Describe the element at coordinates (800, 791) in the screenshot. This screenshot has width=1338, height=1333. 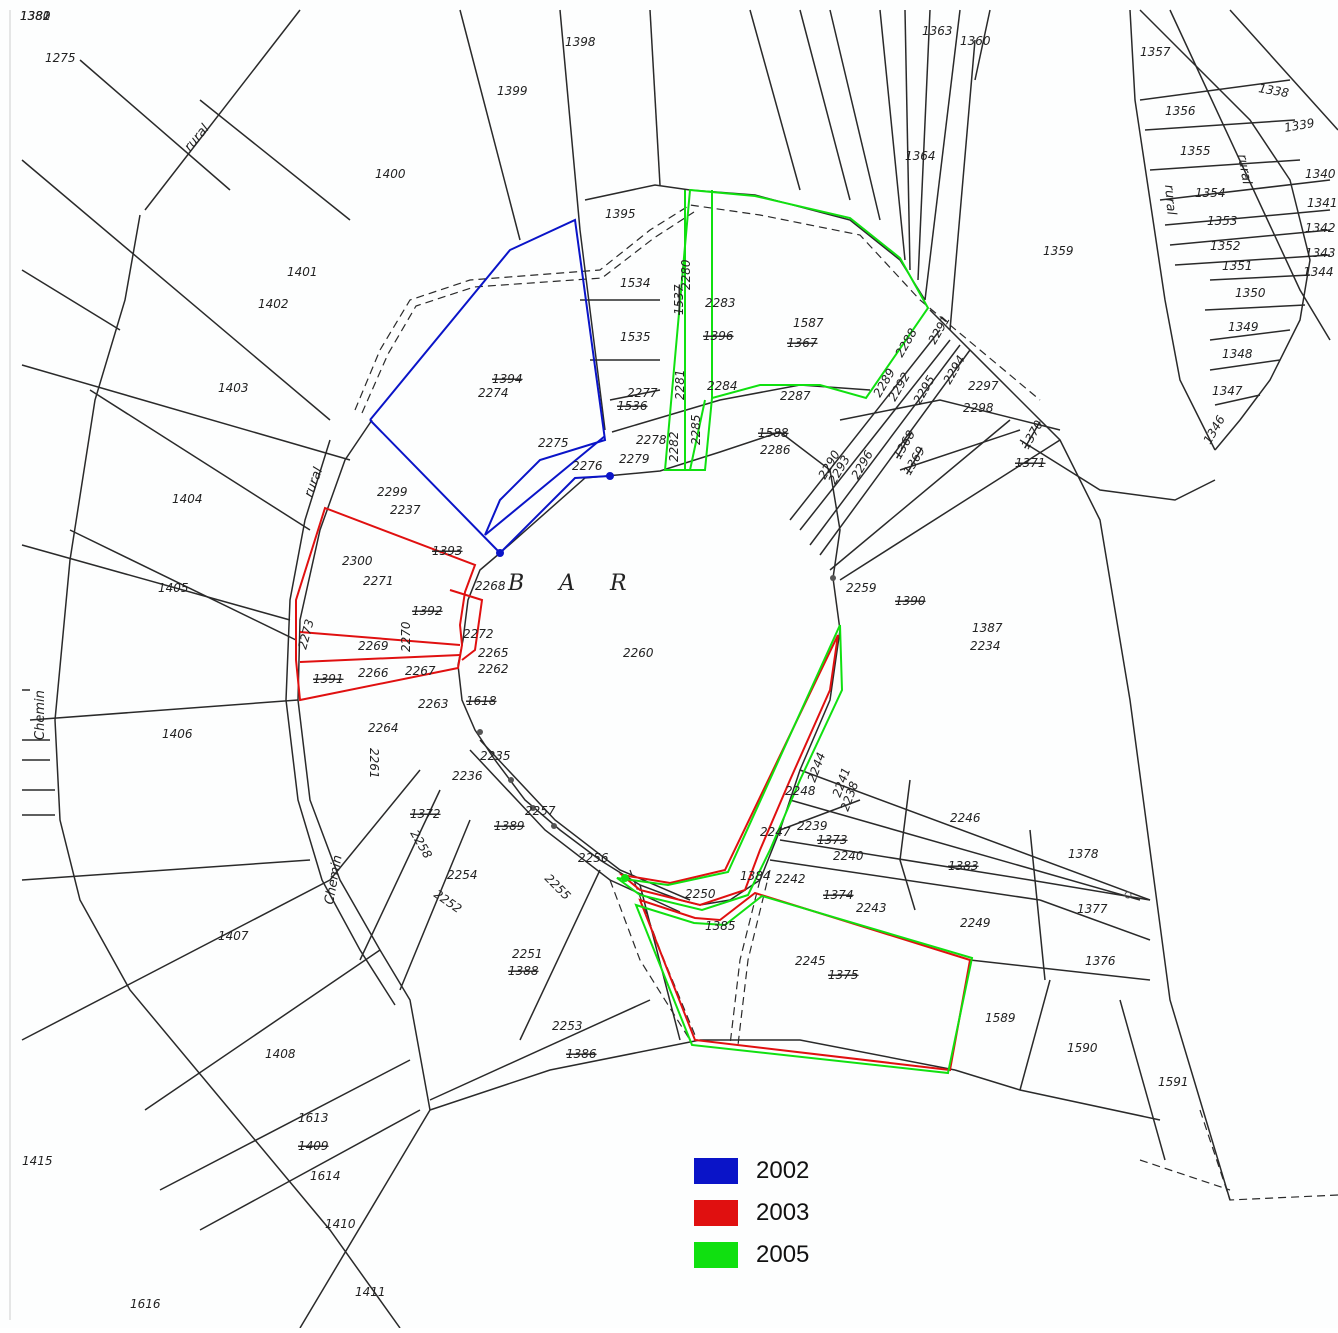
I see `parcel-label-2248: 2248` at that location.